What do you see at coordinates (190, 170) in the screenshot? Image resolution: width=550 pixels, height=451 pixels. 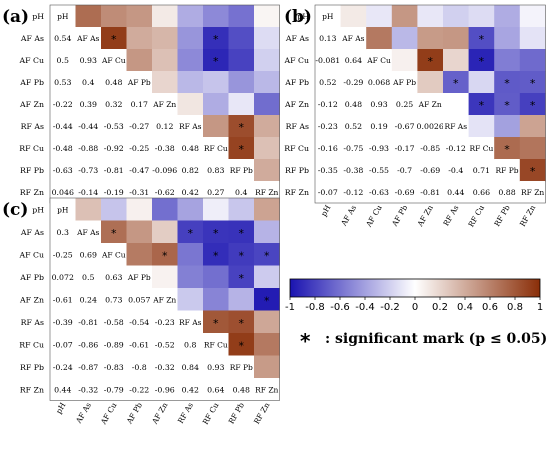 I see `corr-value: 0.82` at bounding box center [190, 170].